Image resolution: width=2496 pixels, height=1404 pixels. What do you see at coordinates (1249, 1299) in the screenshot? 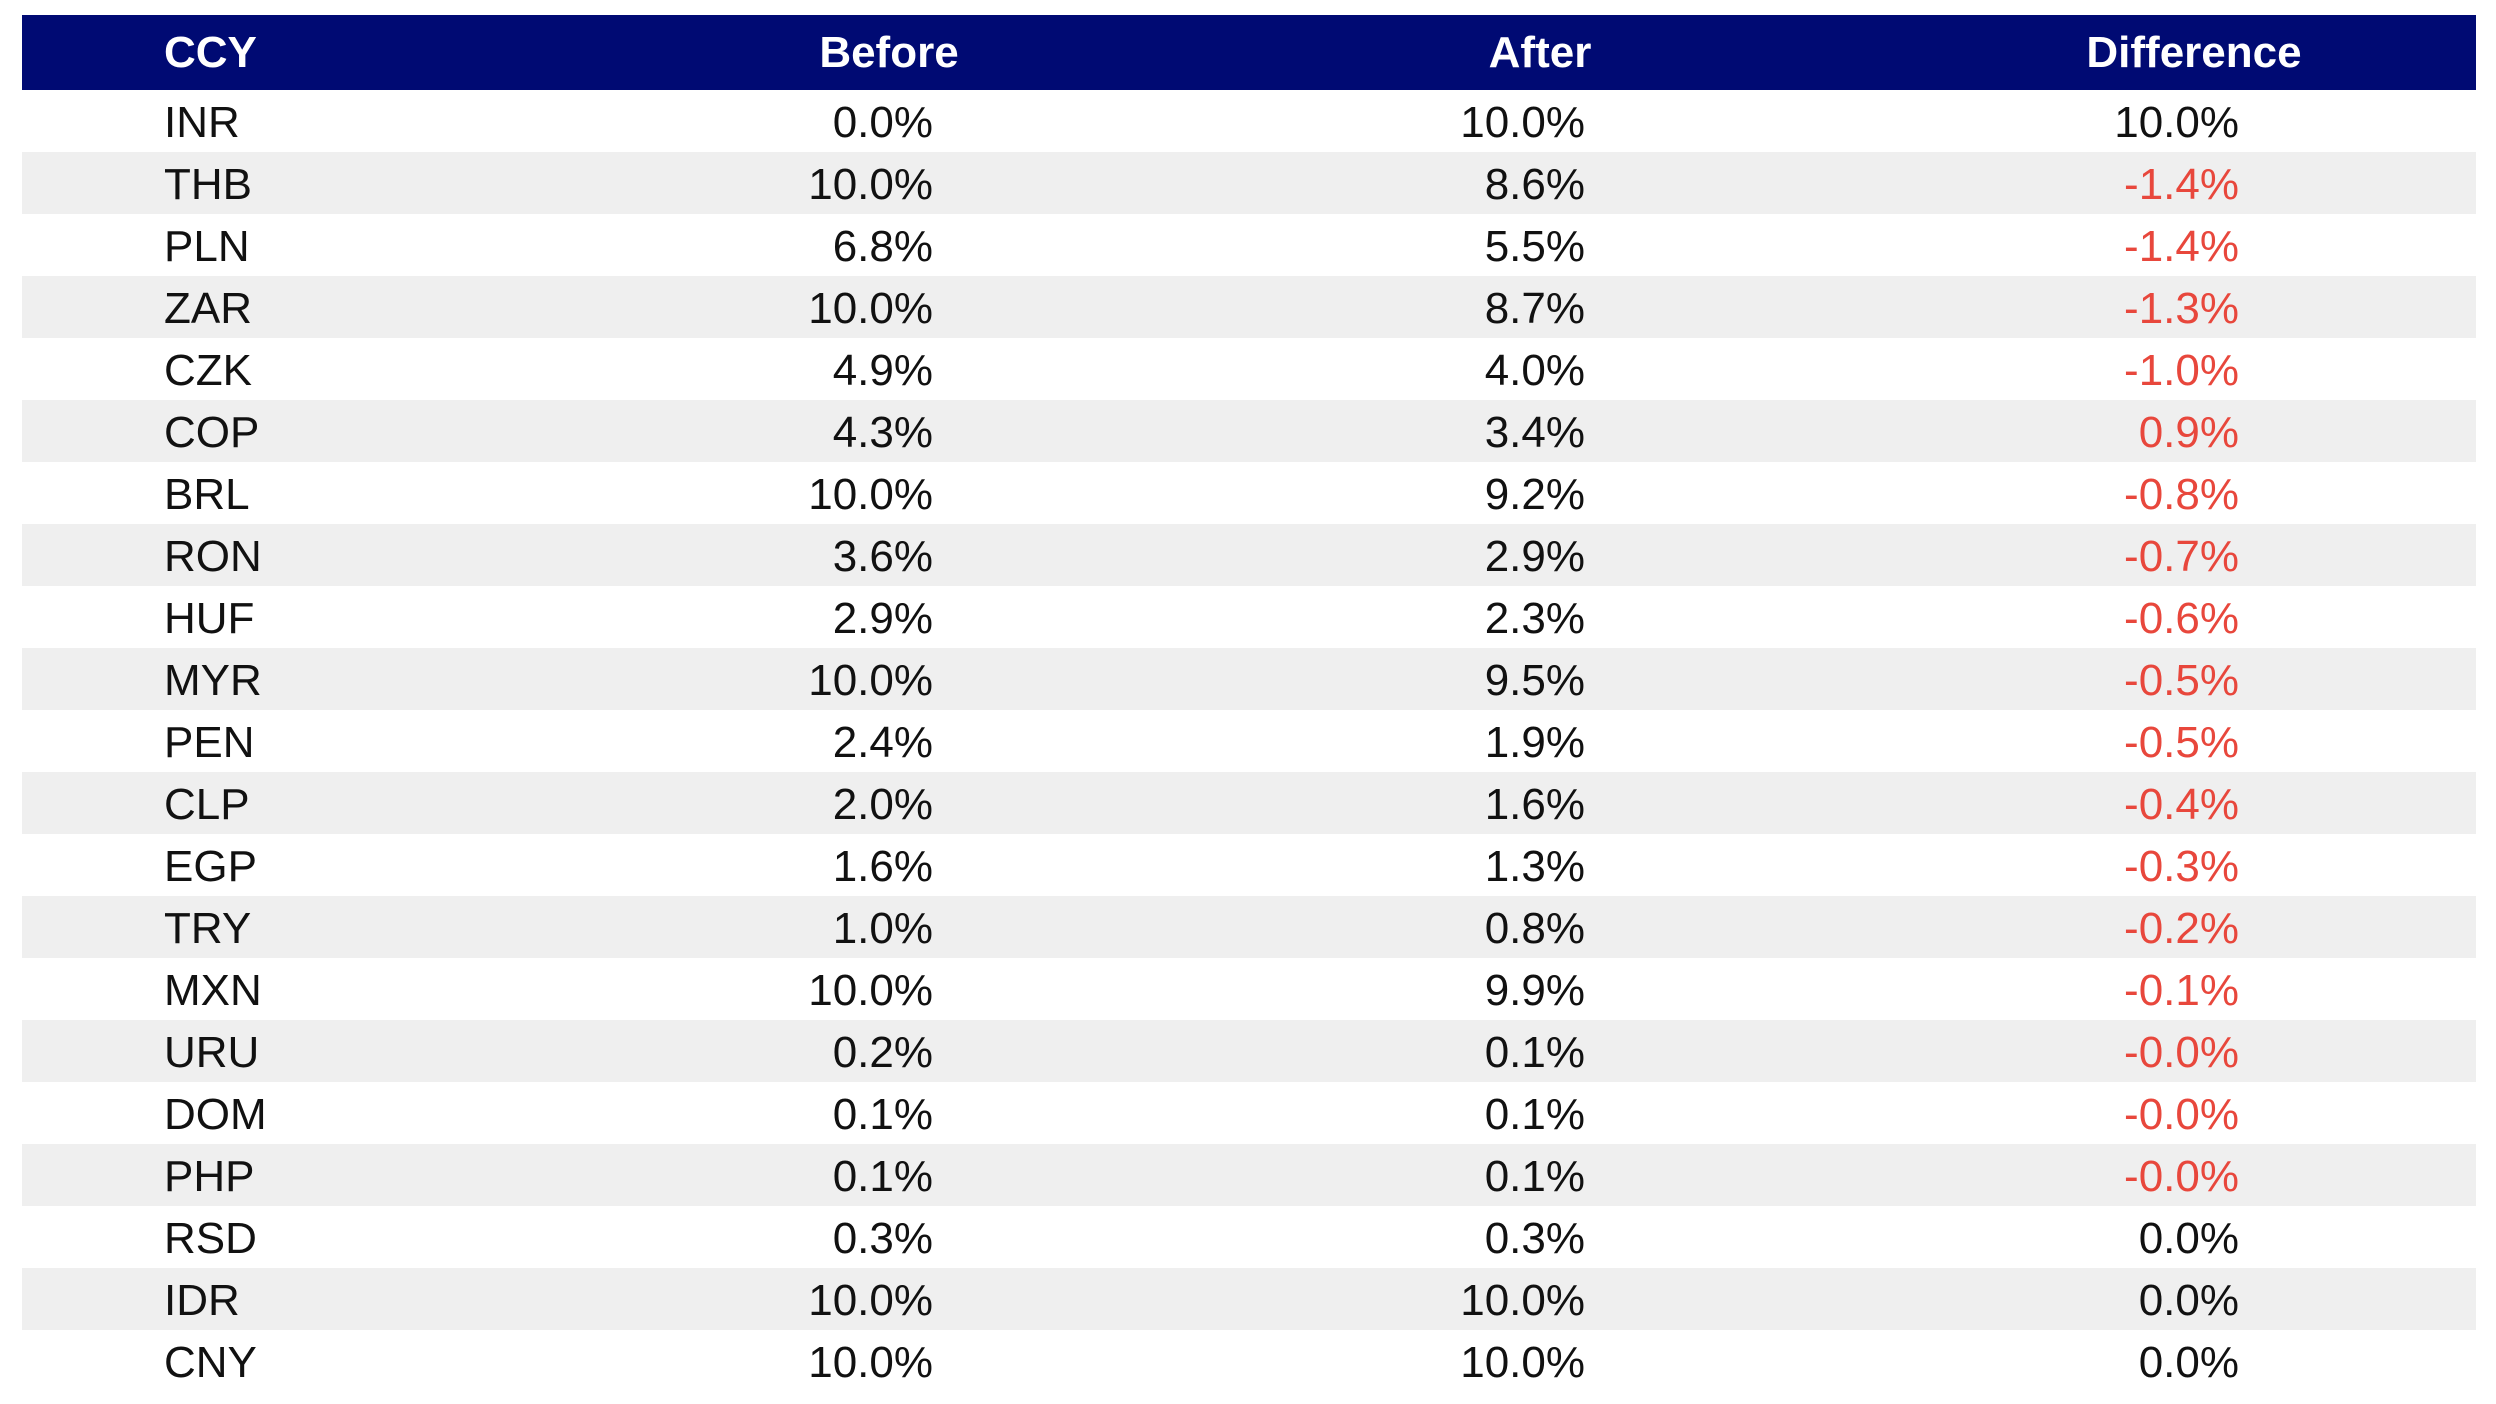
I see `table-row: IDR 10.0% 10.0% 0.0%` at bounding box center [1249, 1299].